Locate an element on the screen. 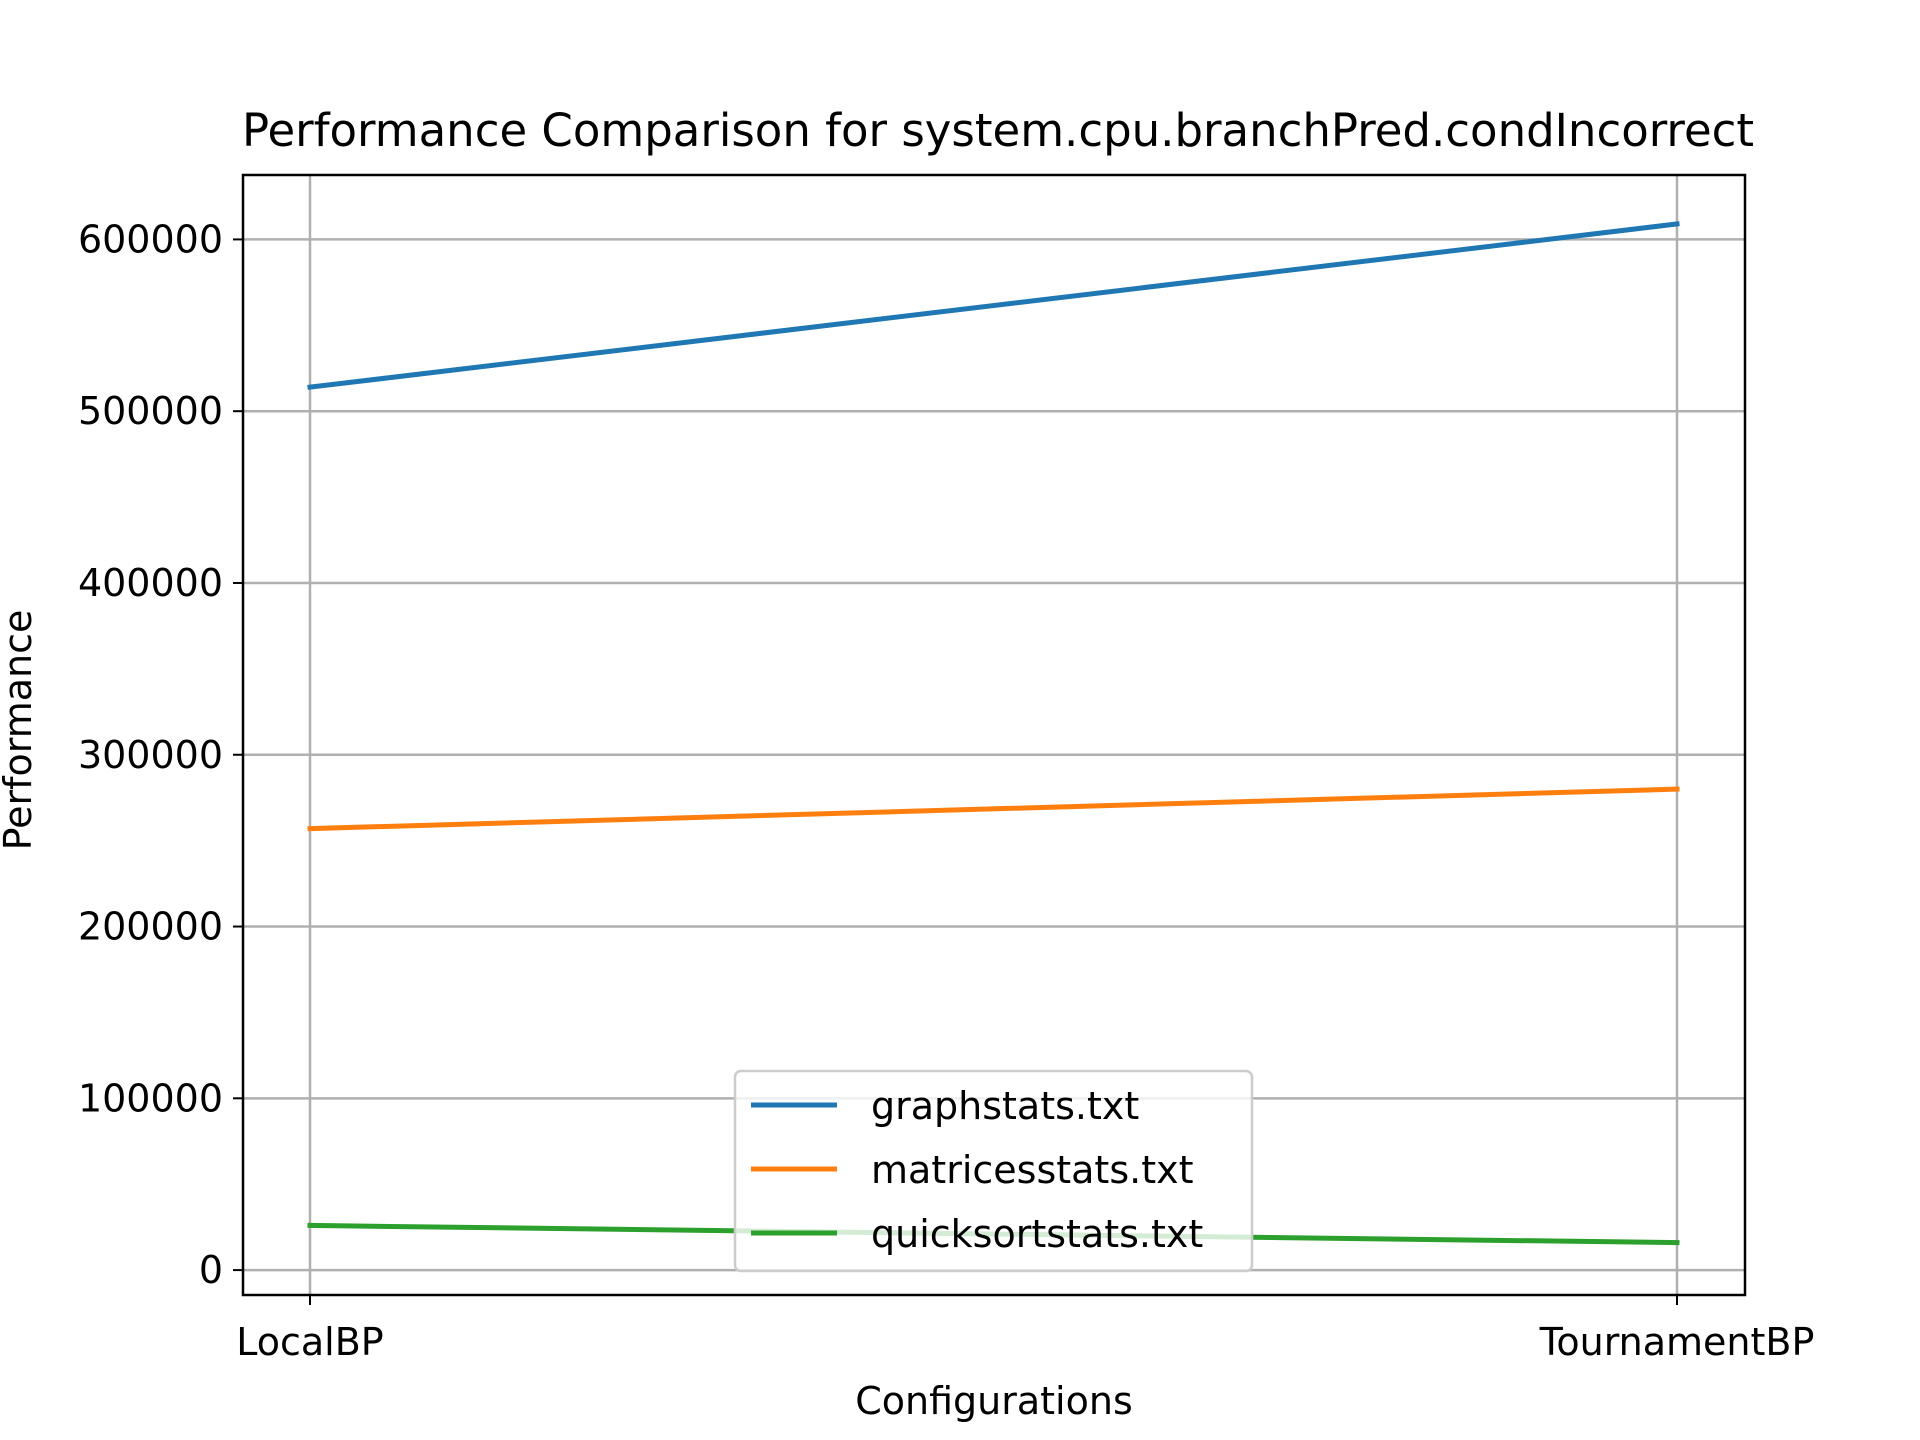 This screenshot has height=1440, width=1920. y-axis-label: Performance is located at coordinates (20, 730).